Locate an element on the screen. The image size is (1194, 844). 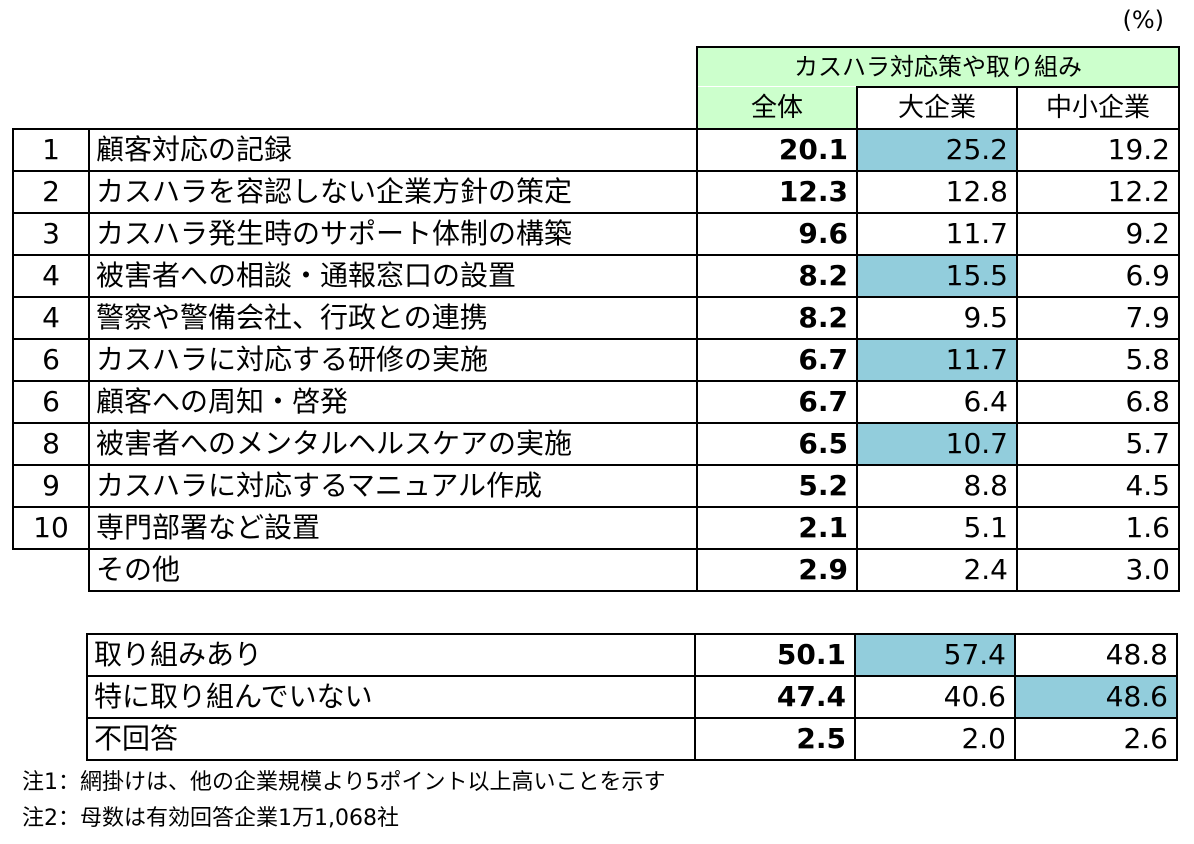
header-group-row: カスハラ対応策や取り組み is located at coordinates (596, 66).